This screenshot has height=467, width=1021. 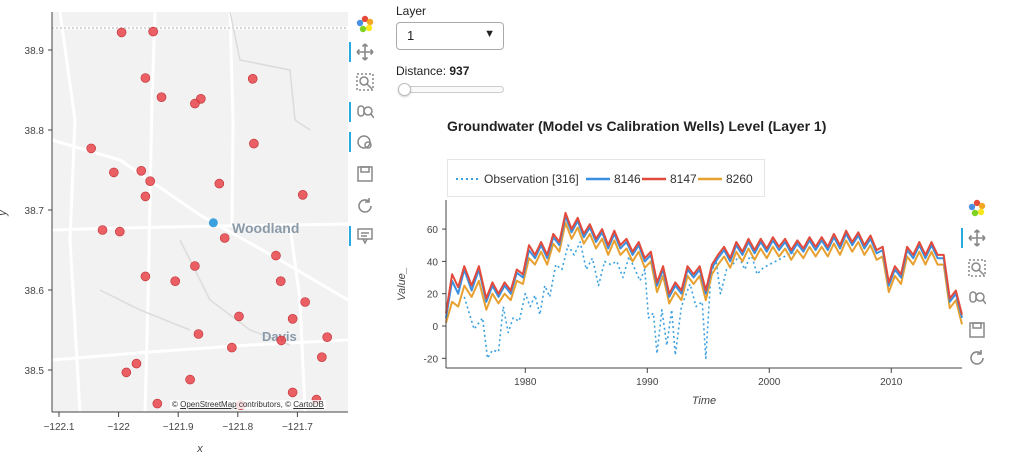 What do you see at coordinates (977, 208) in the screenshot?
I see `bokeh-logo-icon-chart` at bounding box center [977, 208].